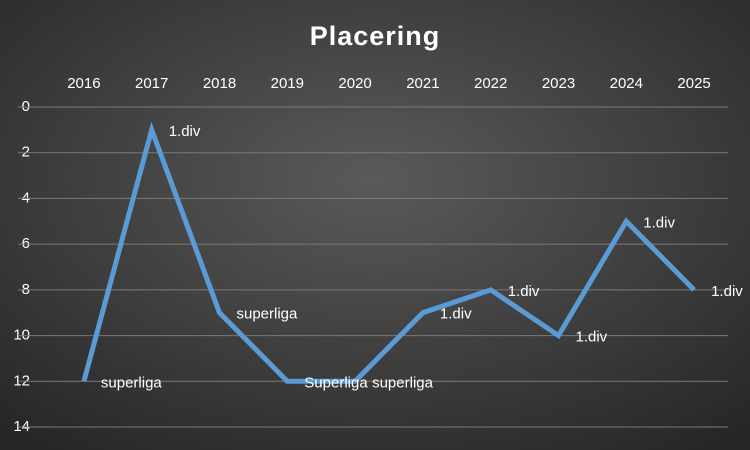 The width and height of the screenshot is (750, 450). Describe the element at coordinates (490, 83) in the screenshot. I see `x-tick-label: 2022` at that location.